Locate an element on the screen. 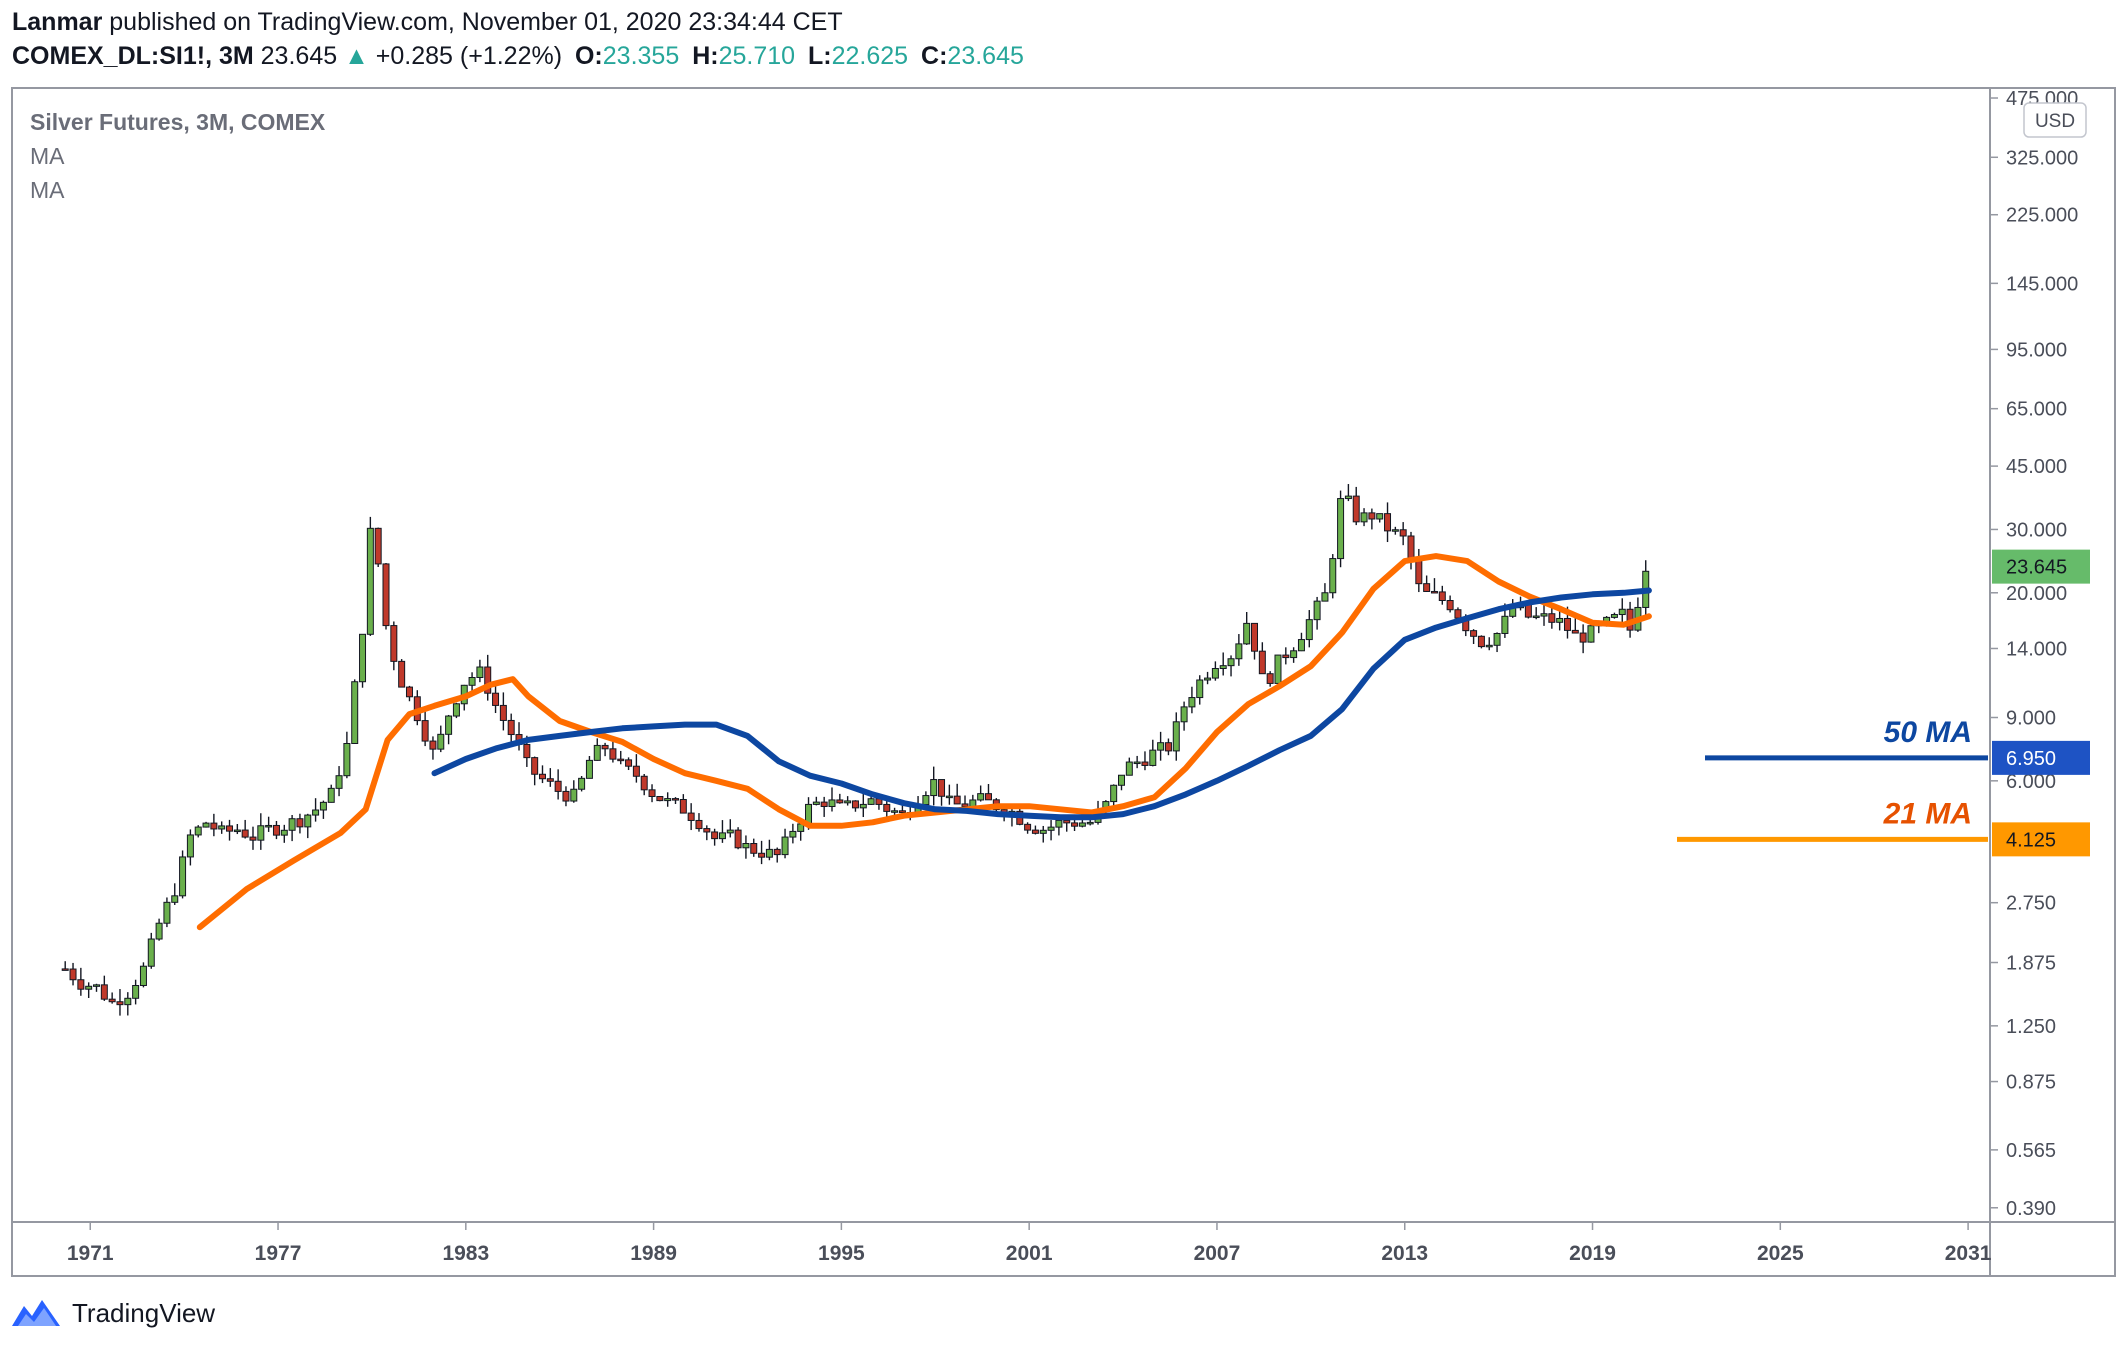 The height and width of the screenshot is (1350, 2128). ma21-label: 21 MA is located at coordinates (1927, 813).